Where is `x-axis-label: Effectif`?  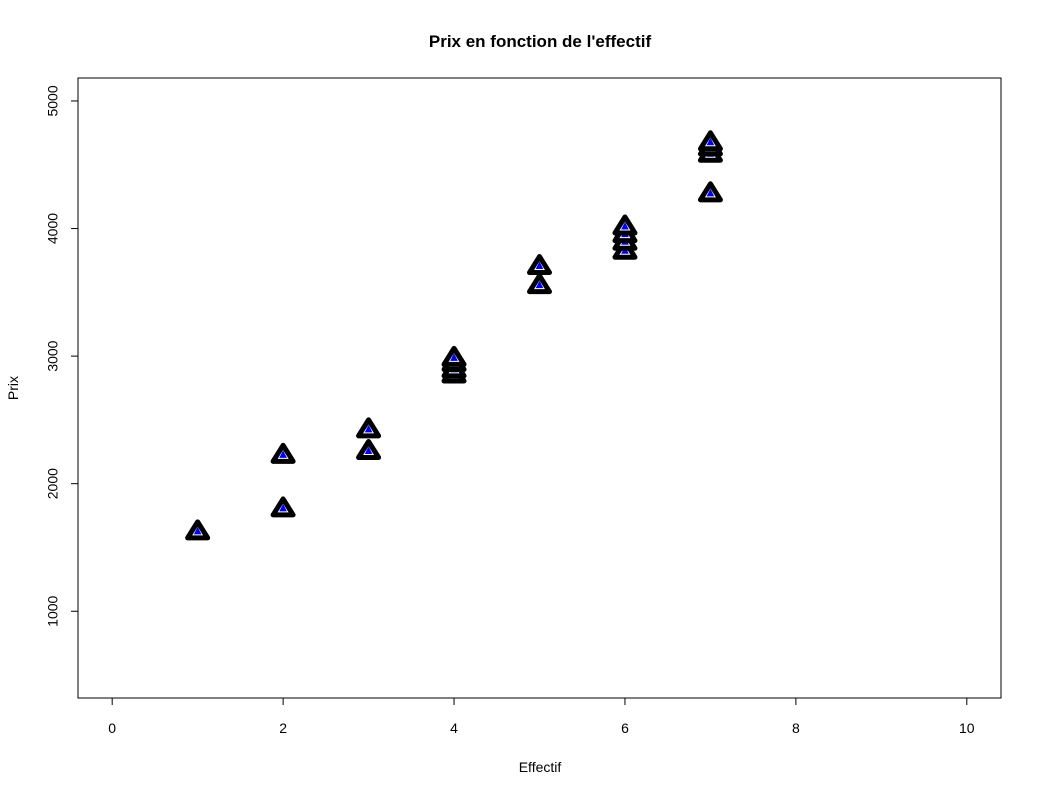
x-axis-label: Effectif is located at coordinates (540, 767).